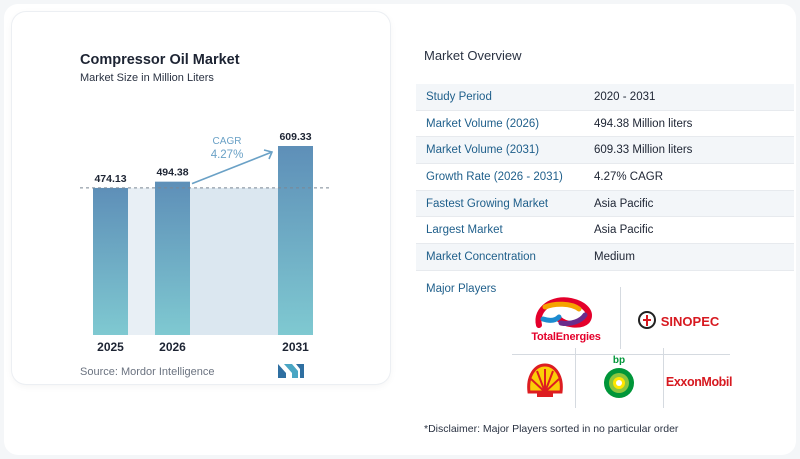 The width and height of the screenshot is (800, 459). What do you see at coordinates (110, 179) in the screenshot?
I see `value-label-2025: 474.13` at bounding box center [110, 179].